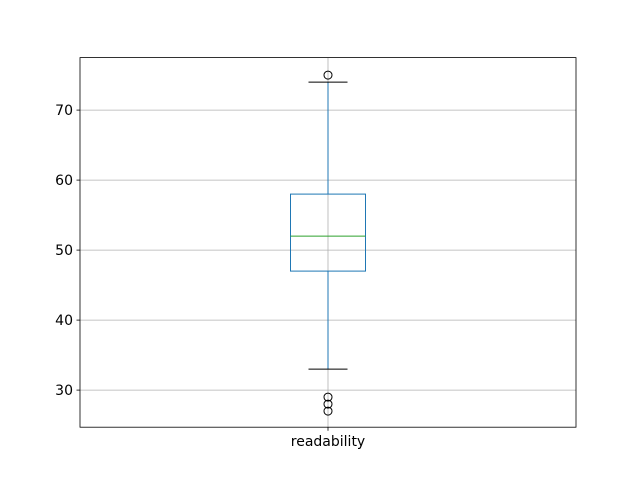 The image size is (640, 484). I want to click on y-tick-label: 30, so click(64, 391).